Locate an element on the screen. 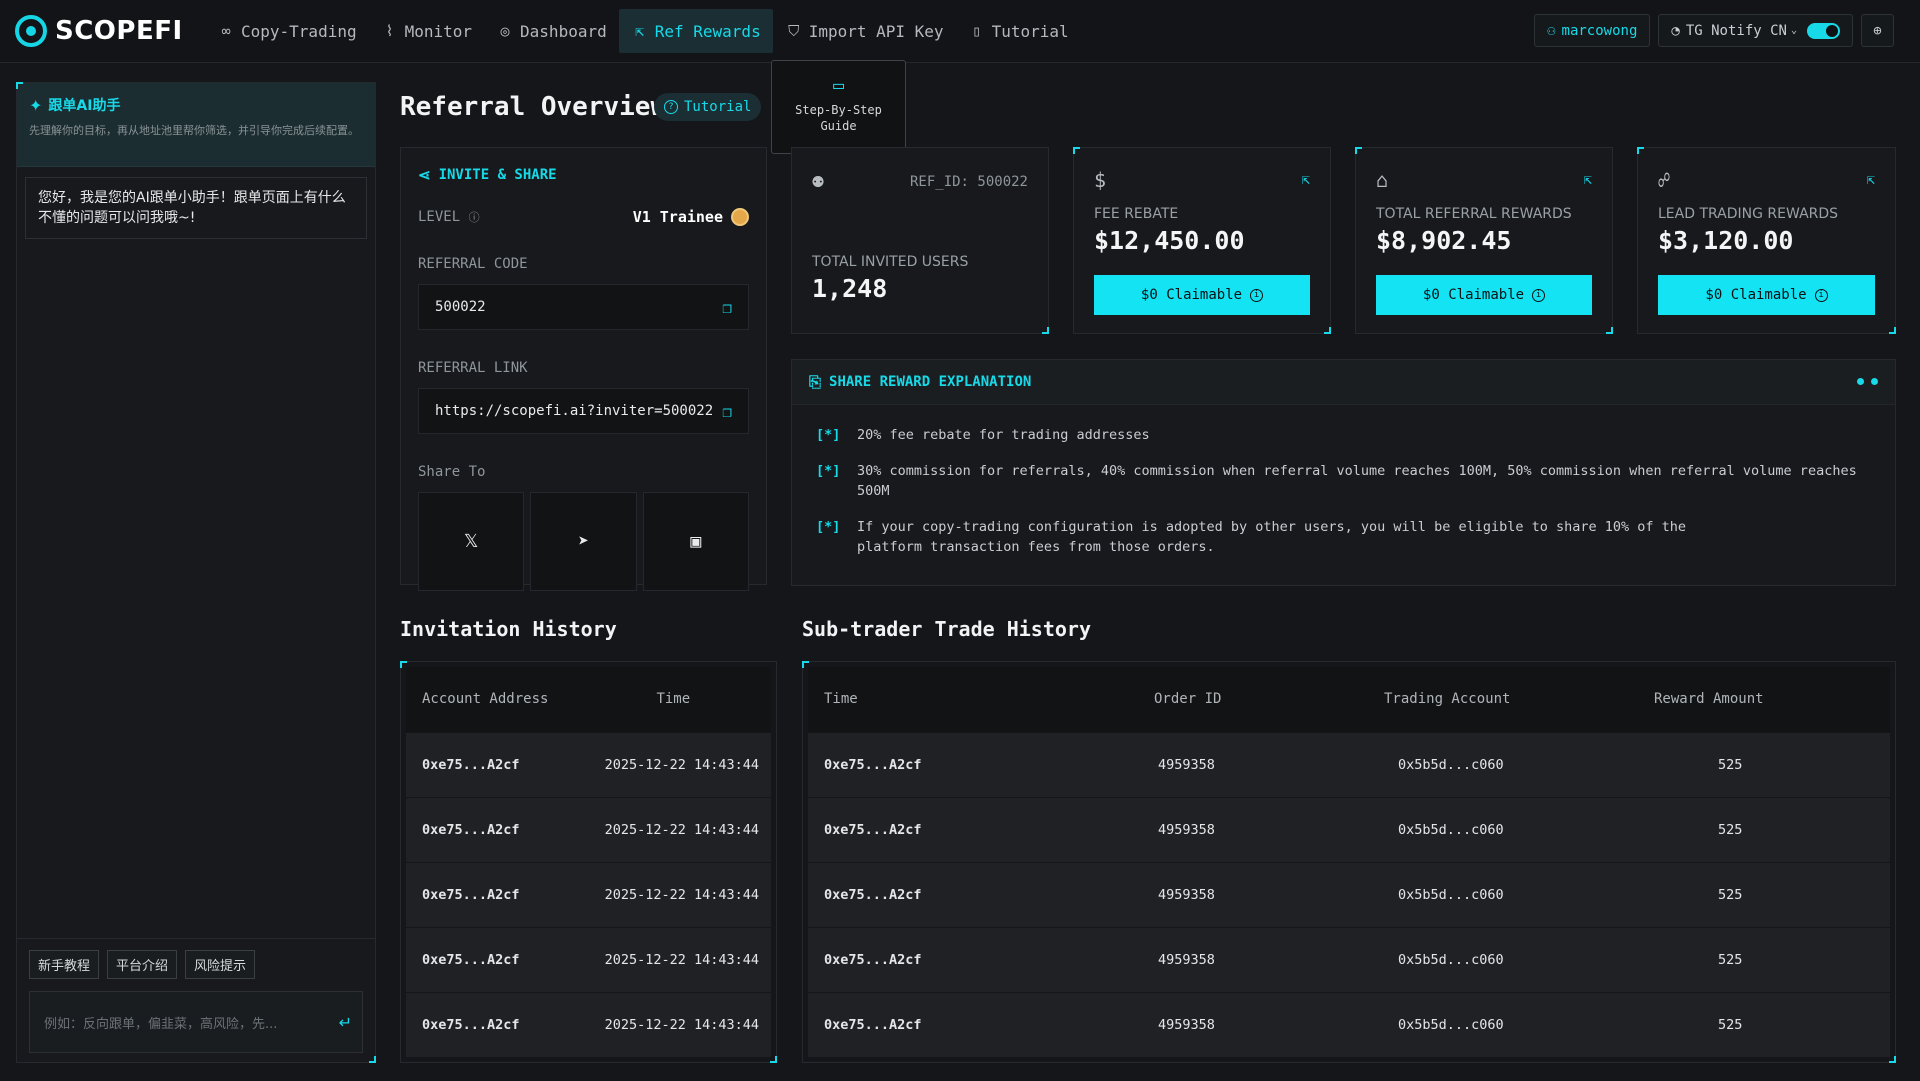  globe-icon: ⊕ is located at coordinates (1877, 30).